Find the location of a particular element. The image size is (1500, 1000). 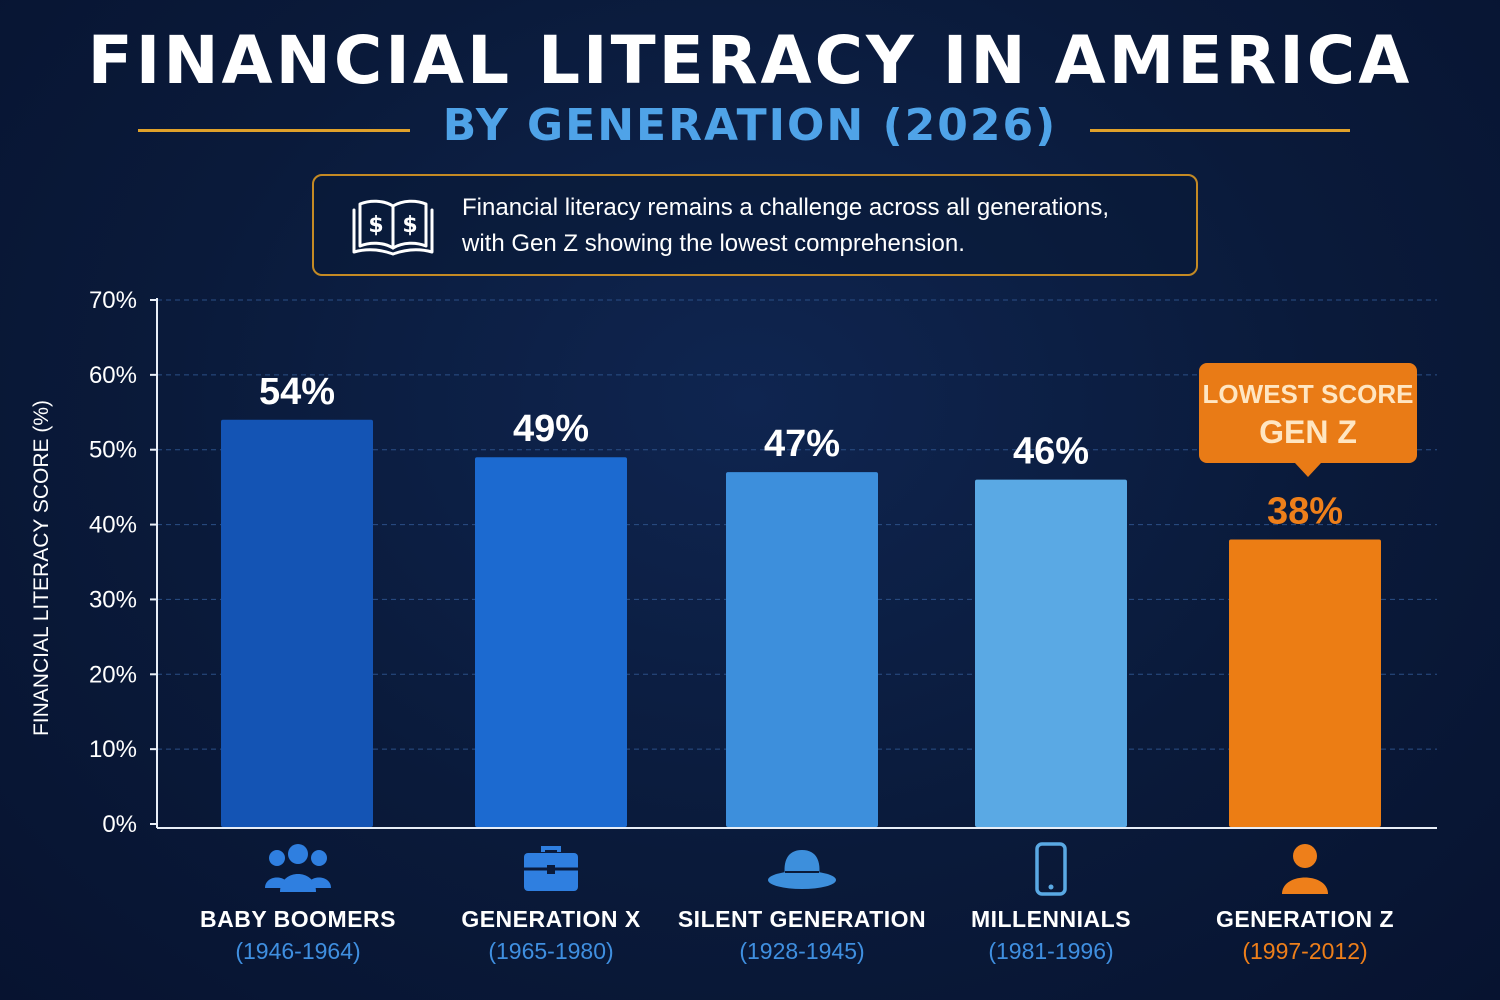

subtitle-rule-left is located at coordinates (274, 130).